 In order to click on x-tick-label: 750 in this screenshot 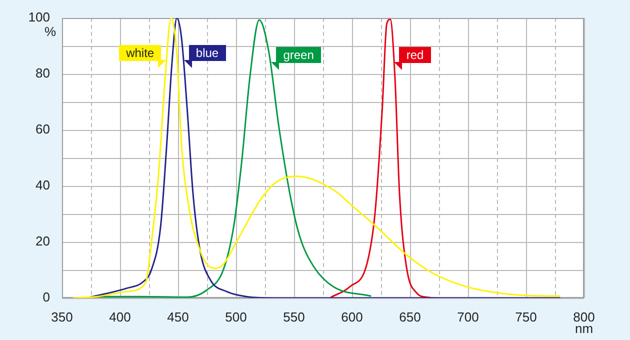, I will do `click(526, 316)`.